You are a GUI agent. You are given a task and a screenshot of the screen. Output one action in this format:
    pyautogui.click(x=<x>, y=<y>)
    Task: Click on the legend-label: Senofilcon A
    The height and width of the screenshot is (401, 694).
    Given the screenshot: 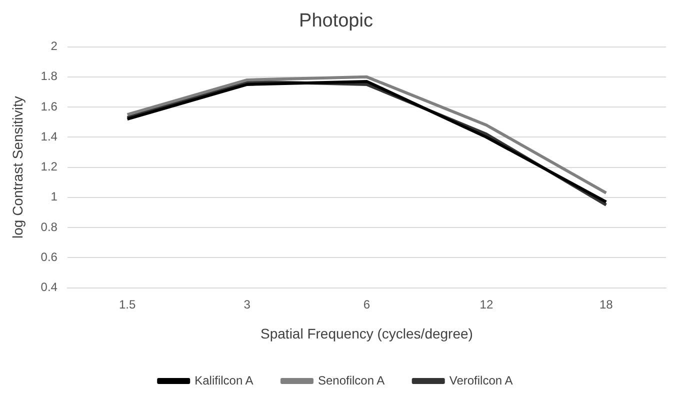 What is the action you would take?
    pyautogui.click(x=351, y=380)
    